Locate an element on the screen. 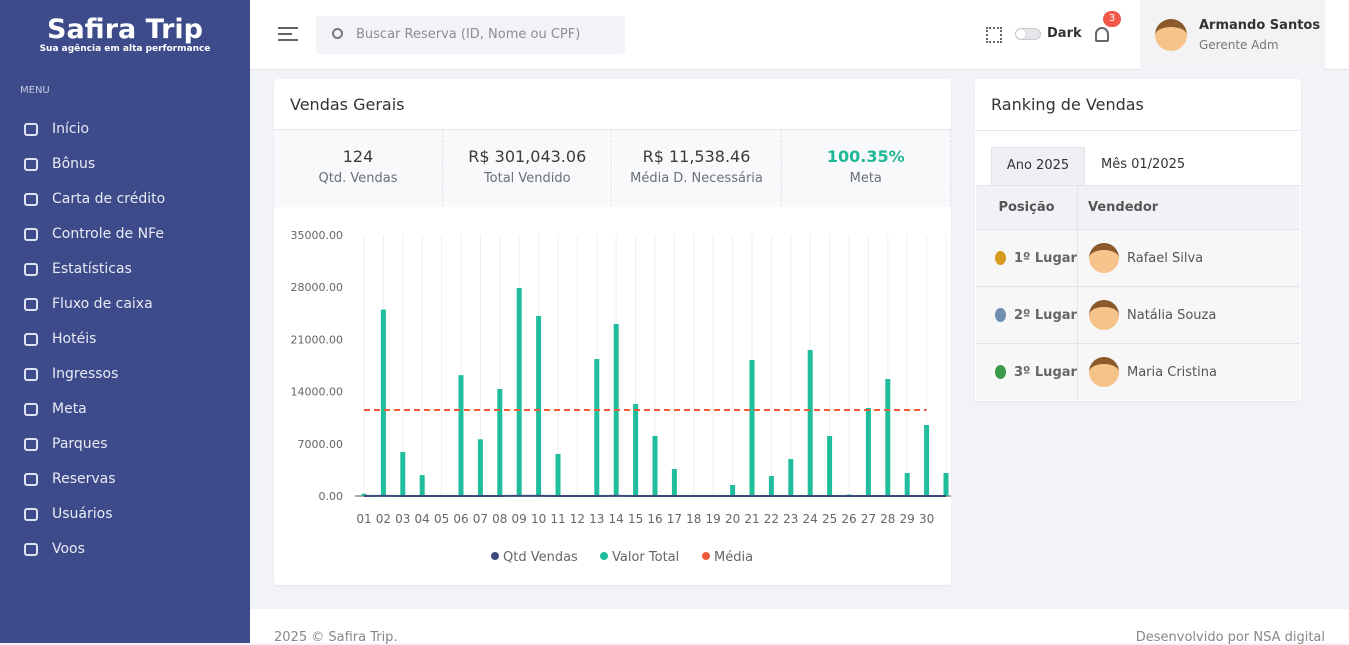  y-tick-label: 0.00 is located at coordinates (331, 496).